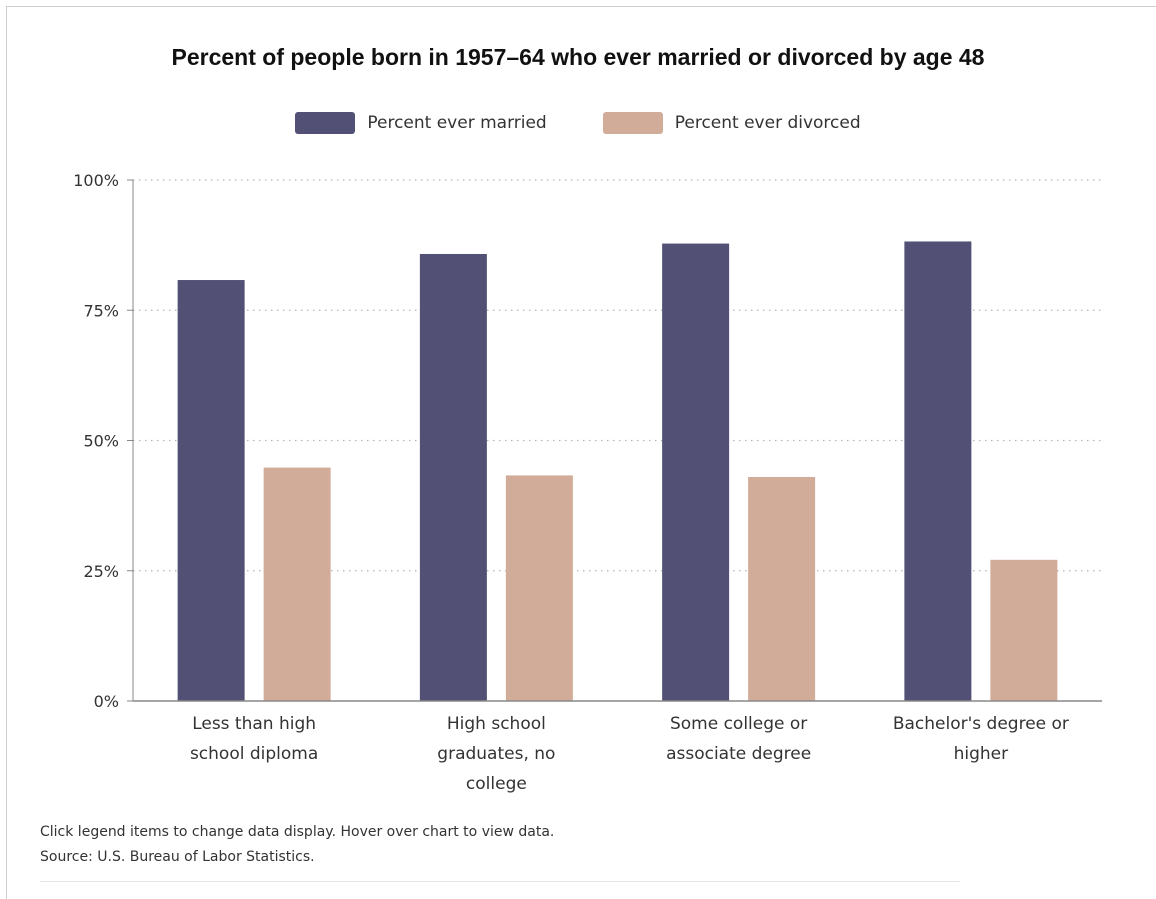 This screenshot has height=899, width=1156. I want to click on legend-swatch-married, so click(325, 123).